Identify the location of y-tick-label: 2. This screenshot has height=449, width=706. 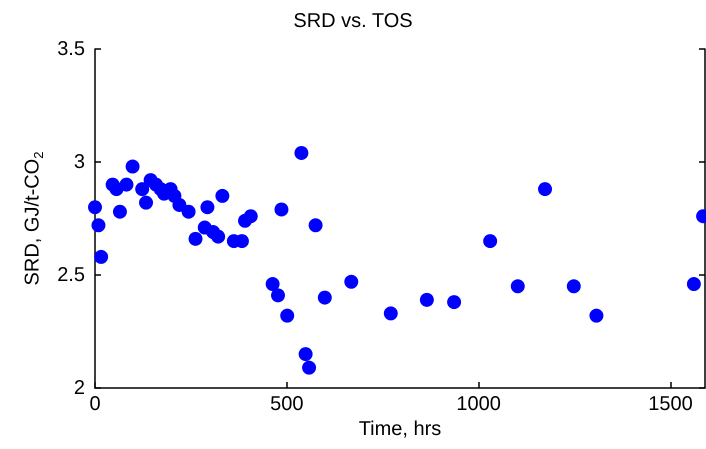
(79, 388).